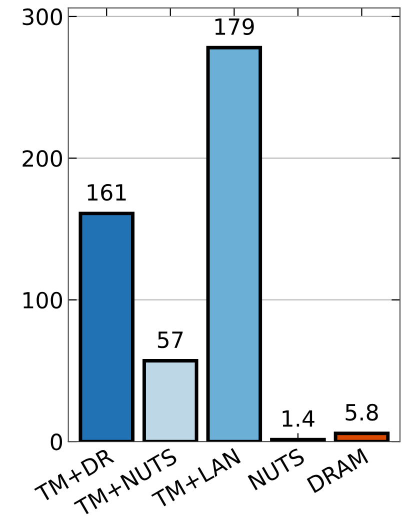 The height and width of the screenshot is (532, 402). Describe the element at coordinates (43, 300) in the screenshot. I see `y-tick-label: 100` at that location.